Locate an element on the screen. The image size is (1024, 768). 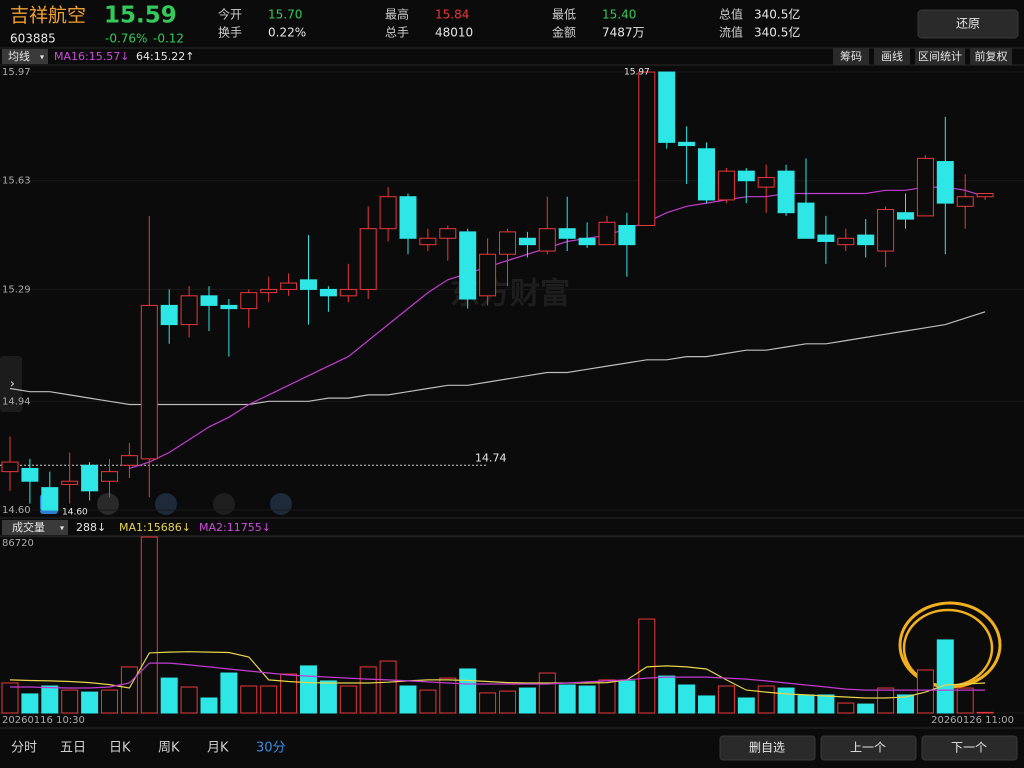
bottom-button-label: 上一个 is located at coordinates (868, 748).